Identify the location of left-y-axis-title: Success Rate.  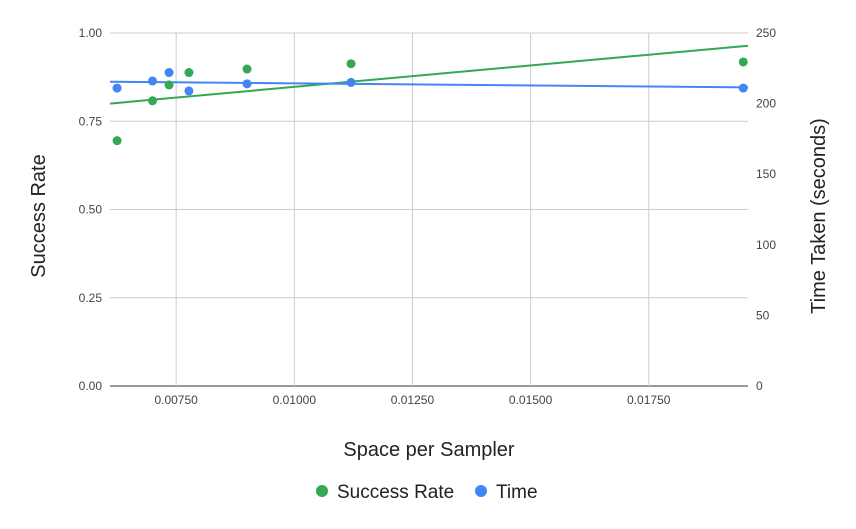
(39, 215).